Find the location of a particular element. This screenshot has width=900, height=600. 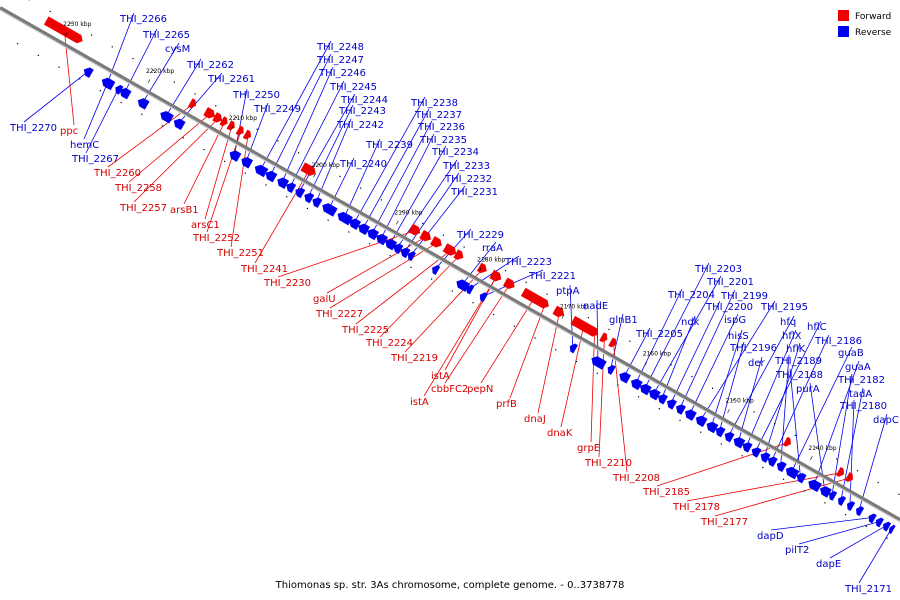

gene-label: guaA is located at coordinates (858, 367).